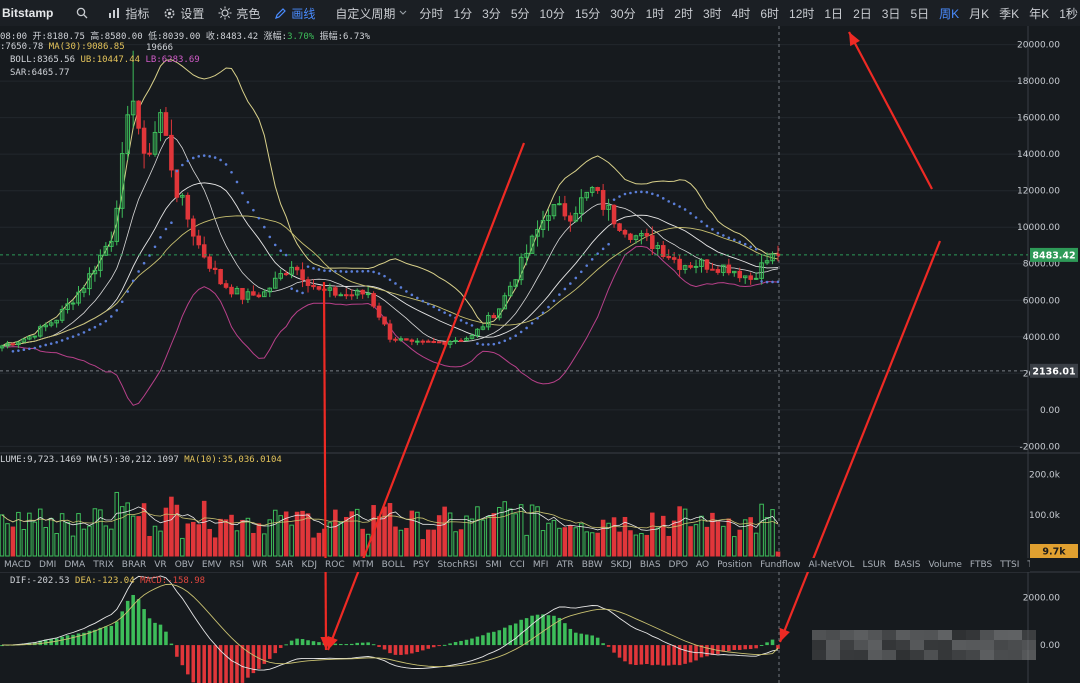  I want to click on indicator-tab: FTBS, so click(981, 565).